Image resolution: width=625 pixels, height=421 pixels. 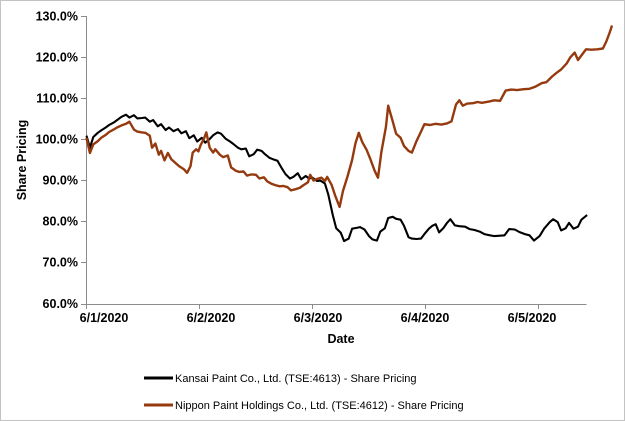 I want to click on x-tick-label: 6/5/2020, so click(x=532, y=318).